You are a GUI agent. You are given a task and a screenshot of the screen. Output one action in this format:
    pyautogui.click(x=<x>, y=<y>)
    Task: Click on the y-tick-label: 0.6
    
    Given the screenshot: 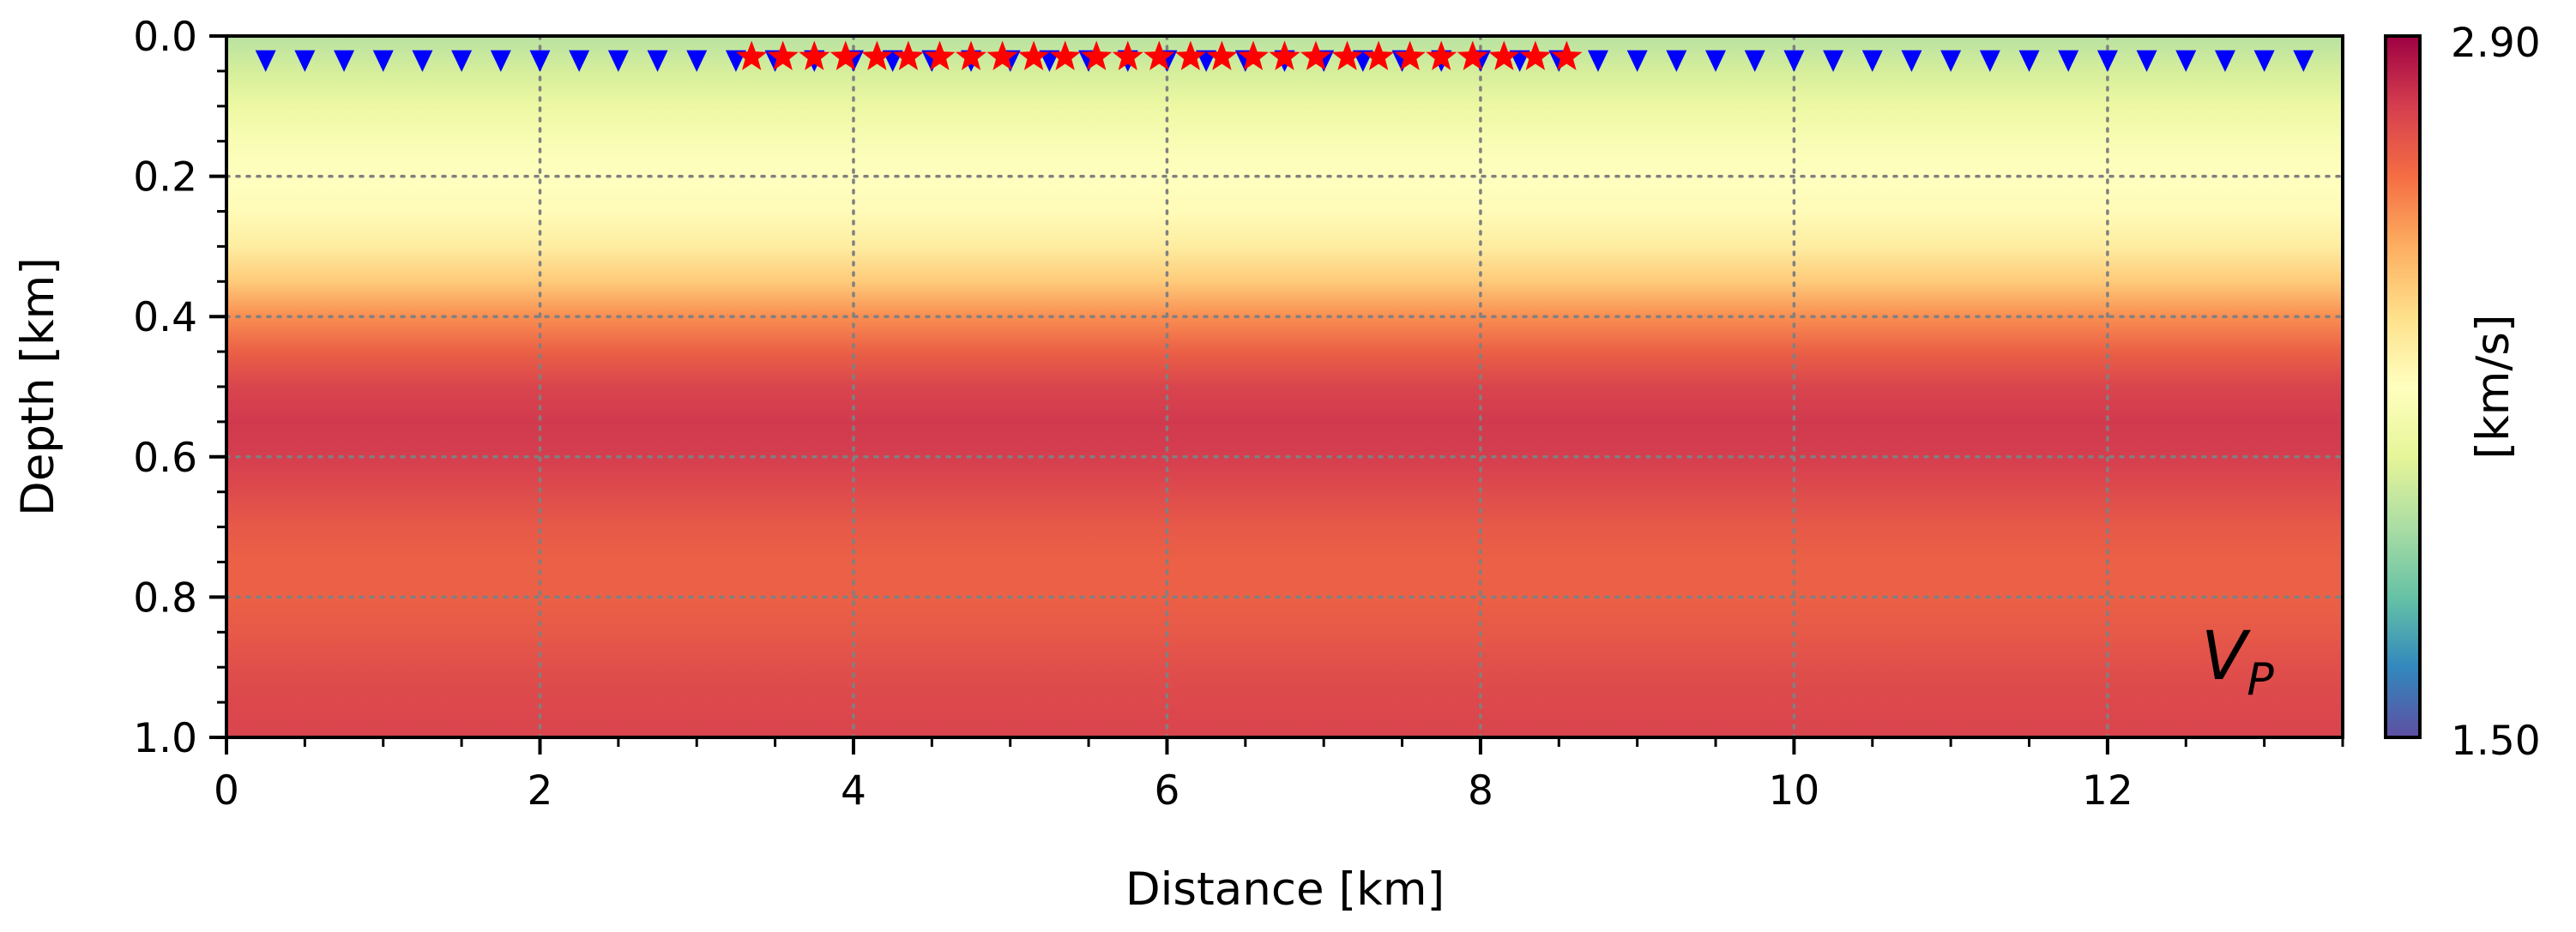 What is the action you would take?
    pyautogui.click(x=165, y=458)
    